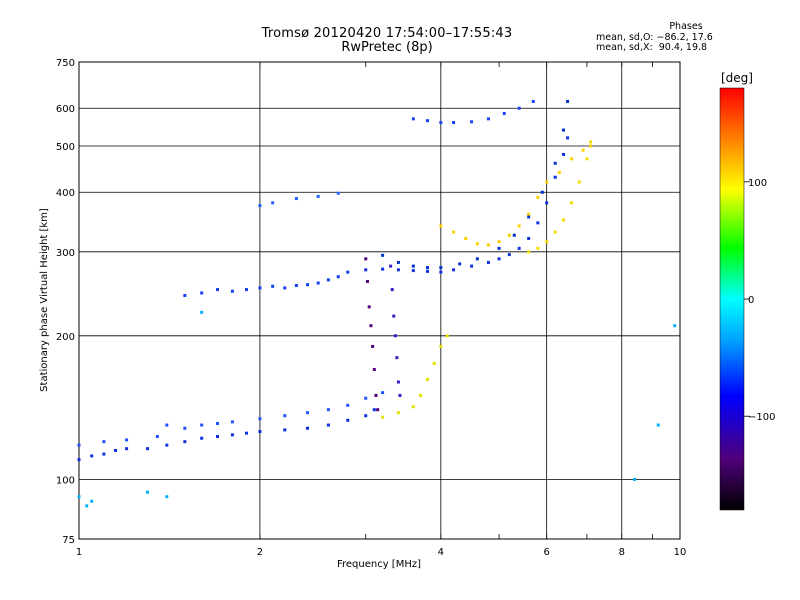 This screenshot has width=800, height=600. Describe the element at coordinates (622, 552) in the screenshot. I see `x-tick-label: 8` at that location.